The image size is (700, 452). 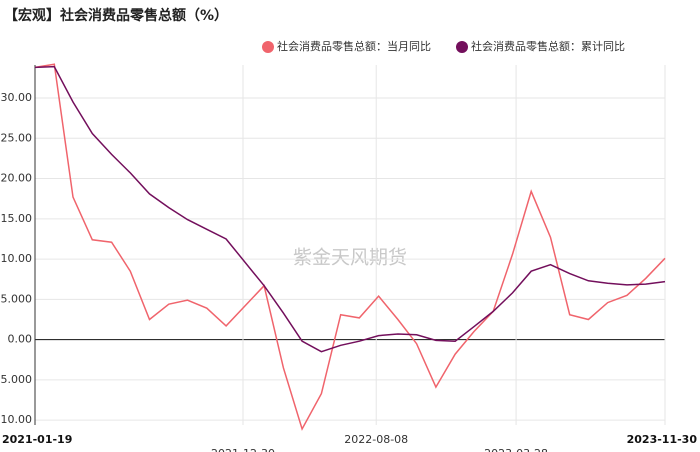 What do you see at coordinates (350, 258) in the screenshot?
I see `watermark: 紫金天风期货` at bounding box center [350, 258].